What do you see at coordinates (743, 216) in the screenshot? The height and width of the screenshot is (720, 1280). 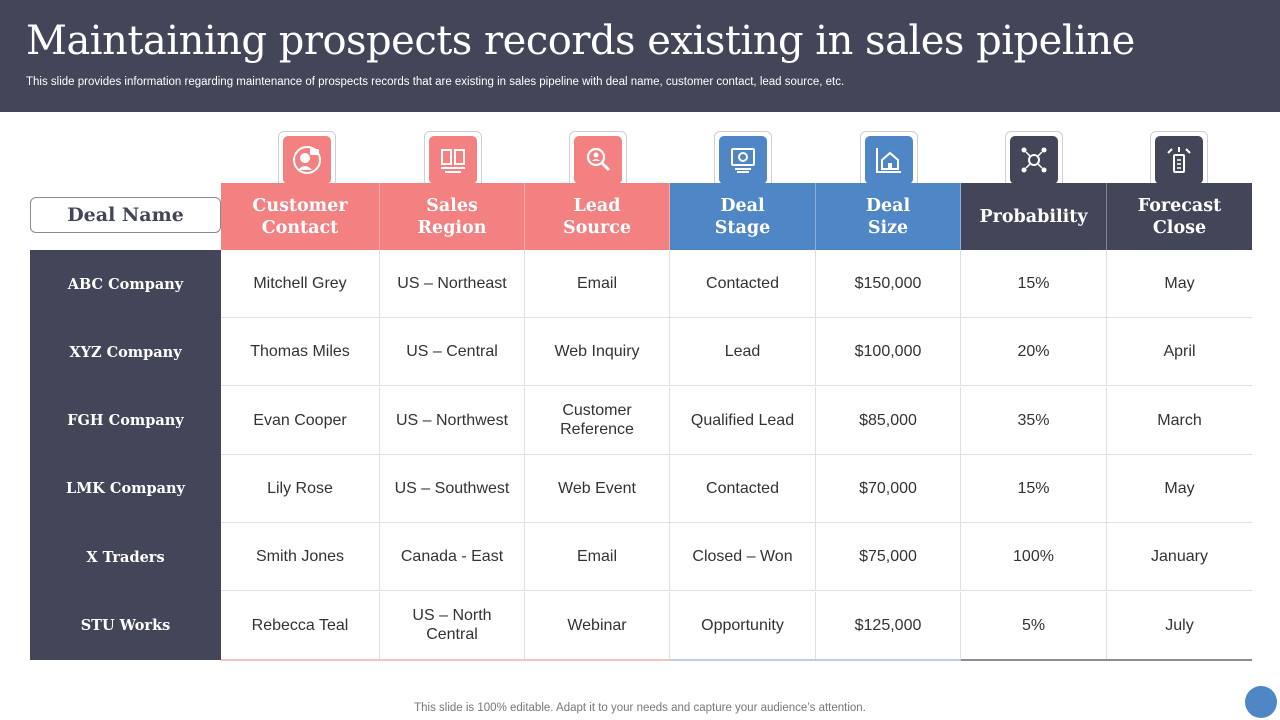 I see `column-header-deal-stage: Deal Stage` at bounding box center [743, 216].